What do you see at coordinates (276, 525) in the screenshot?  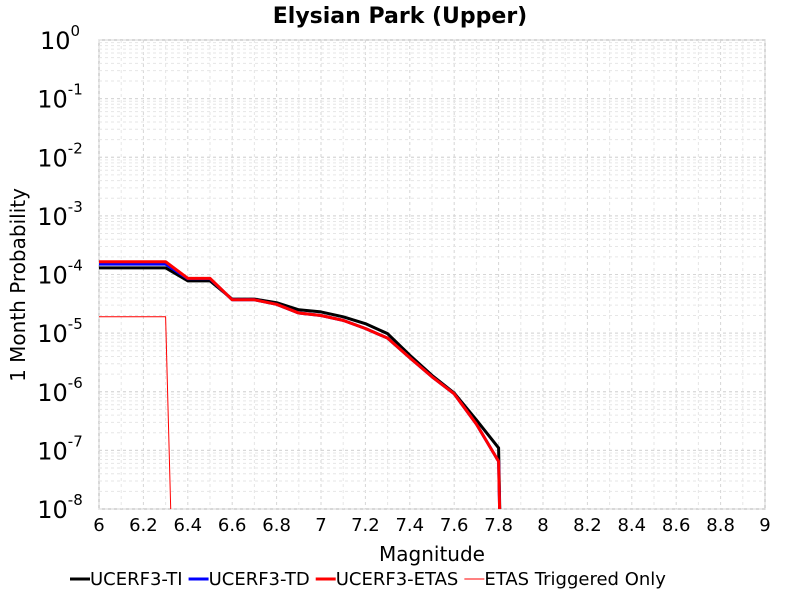 I see `x-tick-label: 6.8` at bounding box center [276, 525].